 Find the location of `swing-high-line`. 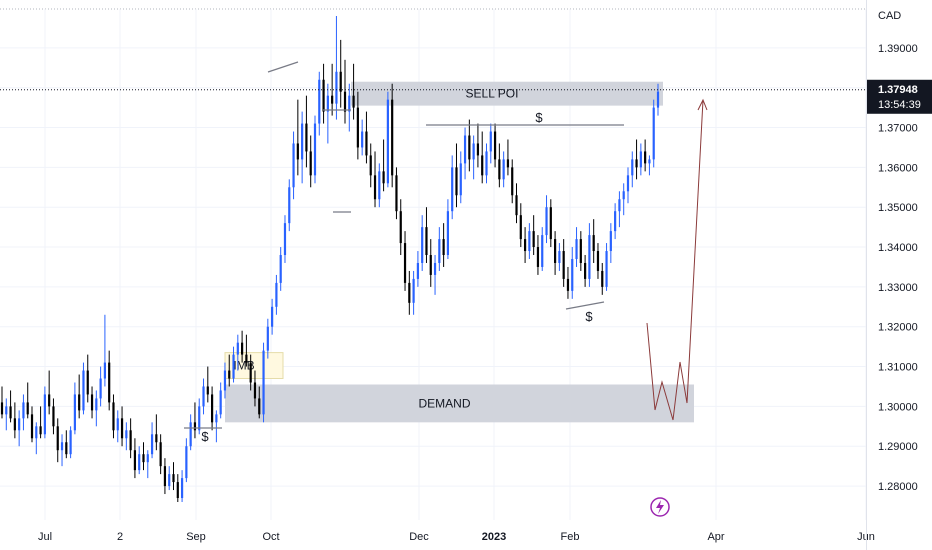

swing-high-line is located at coordinates (283, 67).